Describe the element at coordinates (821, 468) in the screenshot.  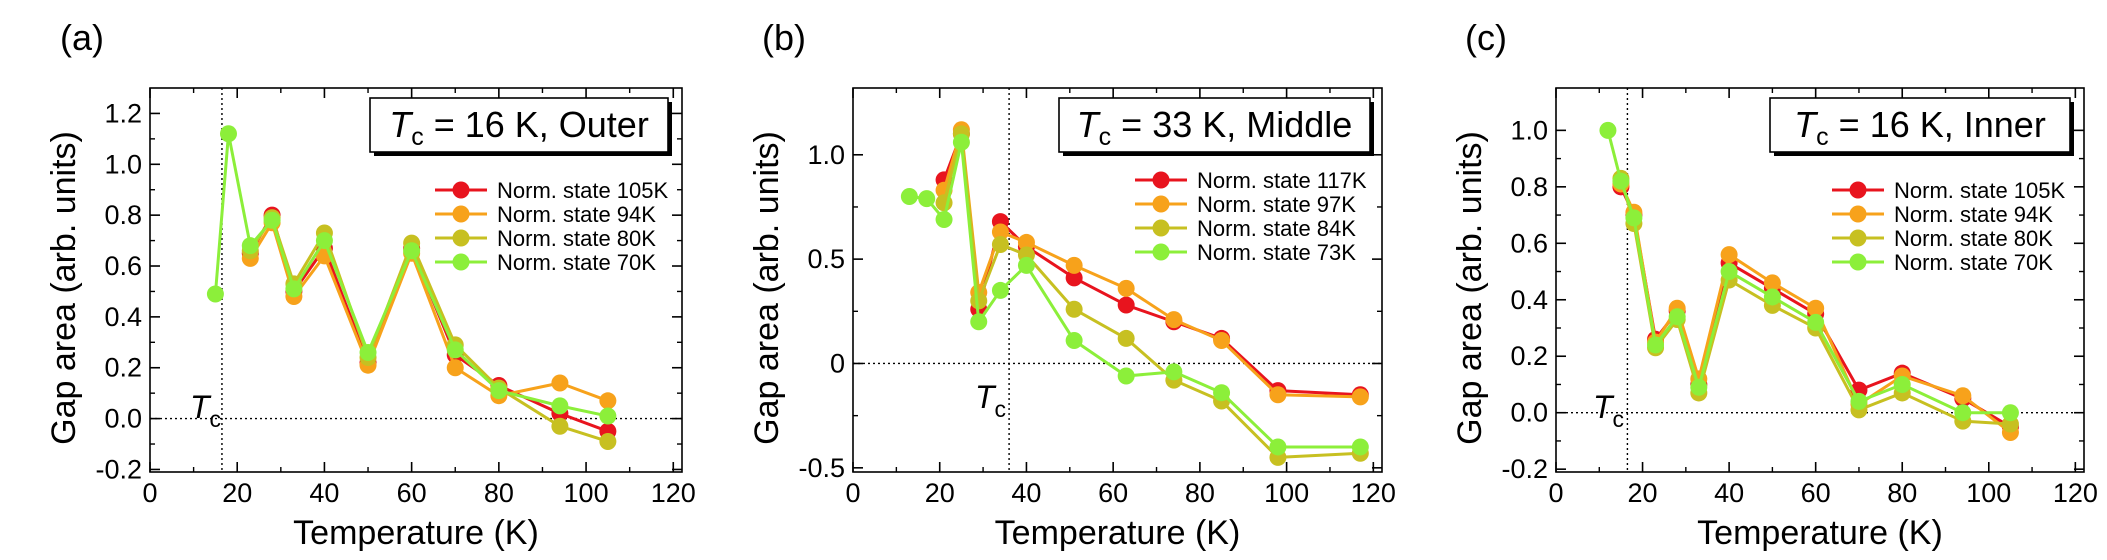
I see `y-tick-label: -0.5` at that location.